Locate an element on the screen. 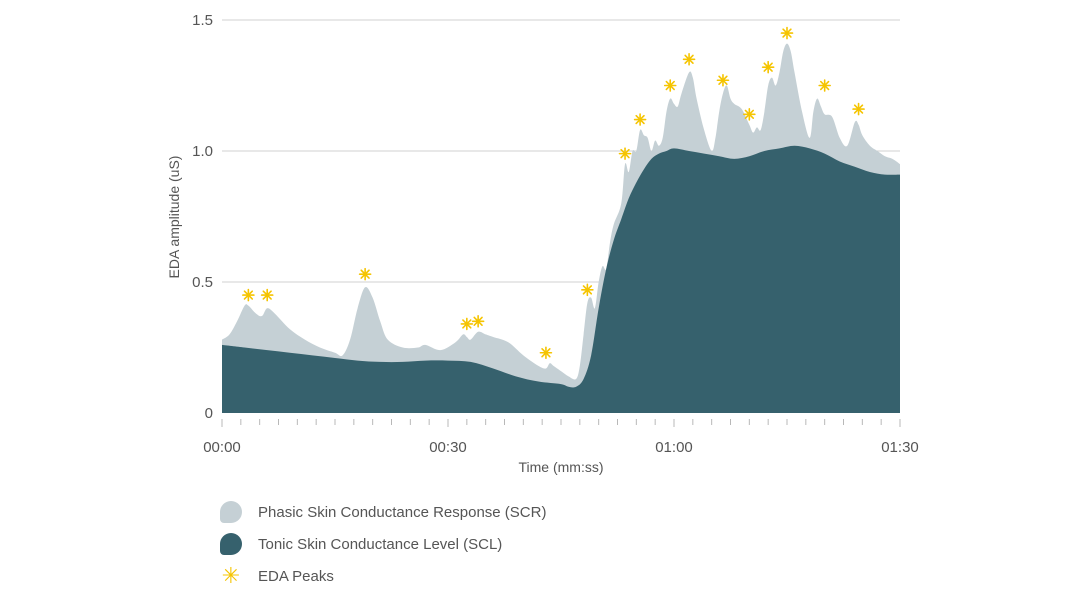  legend-item-peaks: ✳ EDA Peaks is located at coordinates (383, 576).